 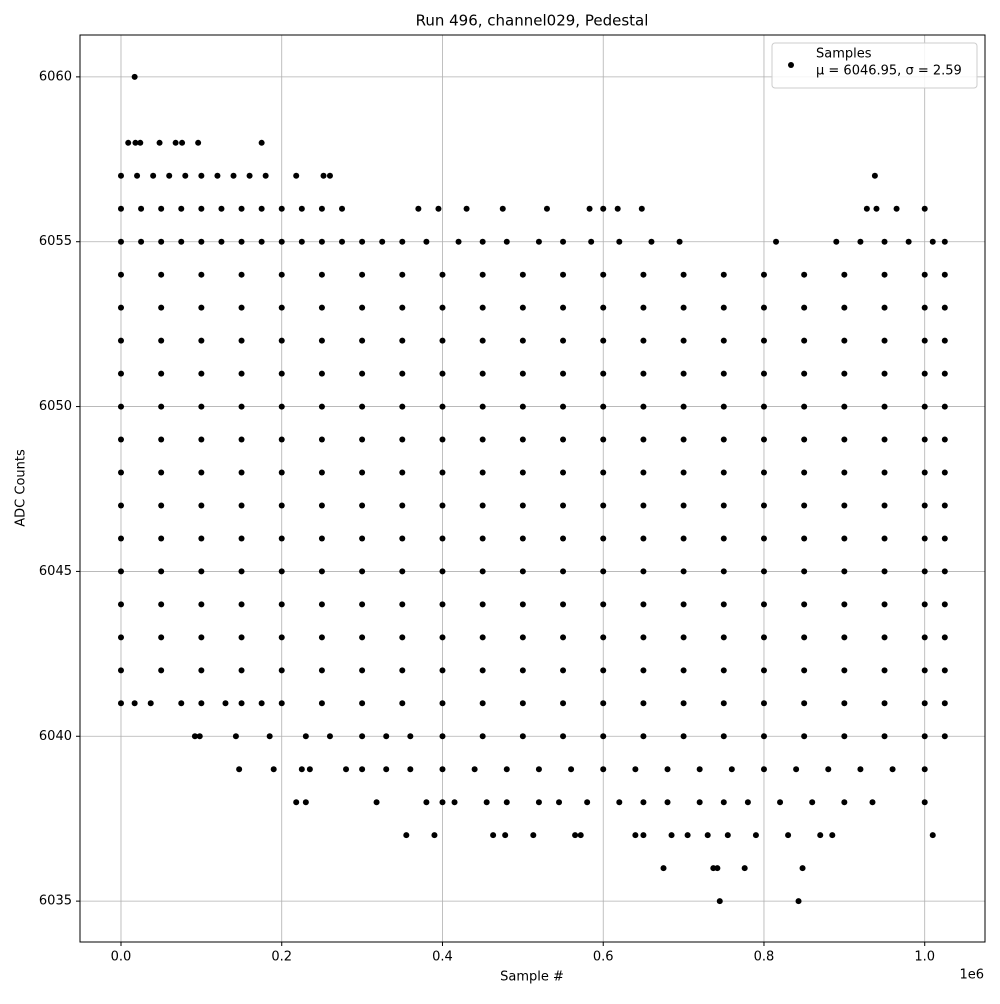 I want to click on x-tick-label: 0.6, so click(x=603, y=957).